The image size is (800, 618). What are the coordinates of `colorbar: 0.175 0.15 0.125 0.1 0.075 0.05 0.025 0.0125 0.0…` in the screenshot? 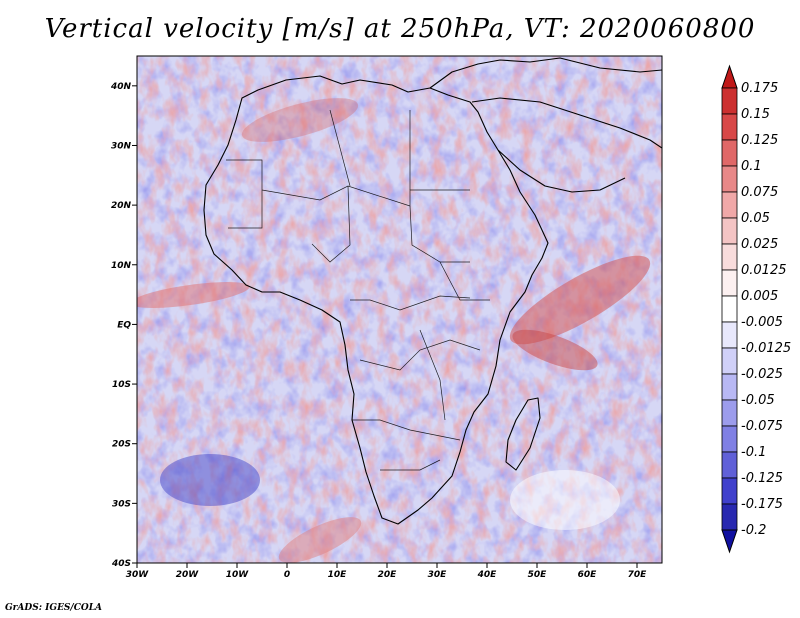 It's located at (756, 309).